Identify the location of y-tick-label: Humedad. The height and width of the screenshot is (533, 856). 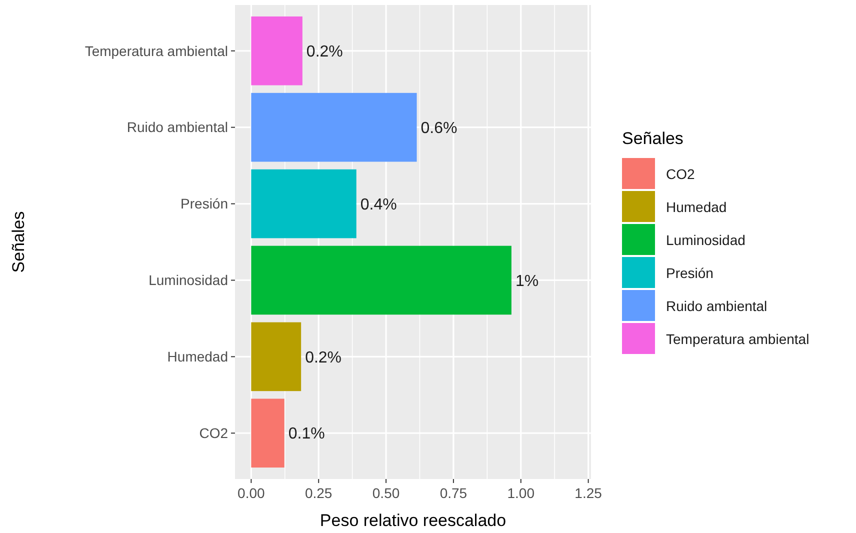
(197, 356).